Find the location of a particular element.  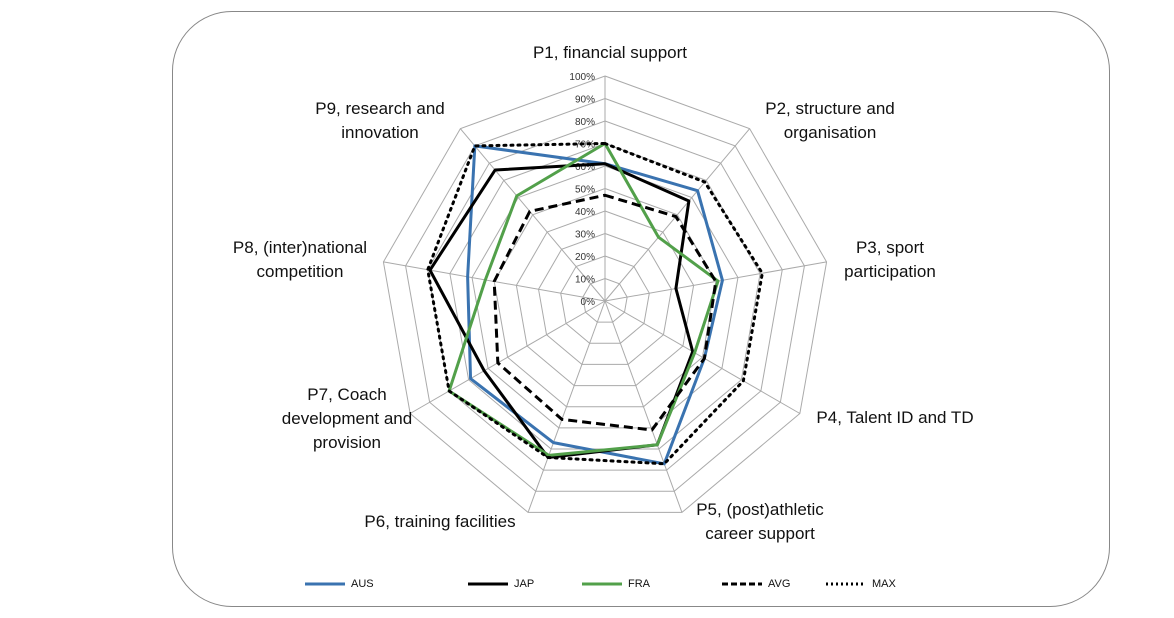

axis-label-p3: P3, sport participation is located at coordinates (890, 259).